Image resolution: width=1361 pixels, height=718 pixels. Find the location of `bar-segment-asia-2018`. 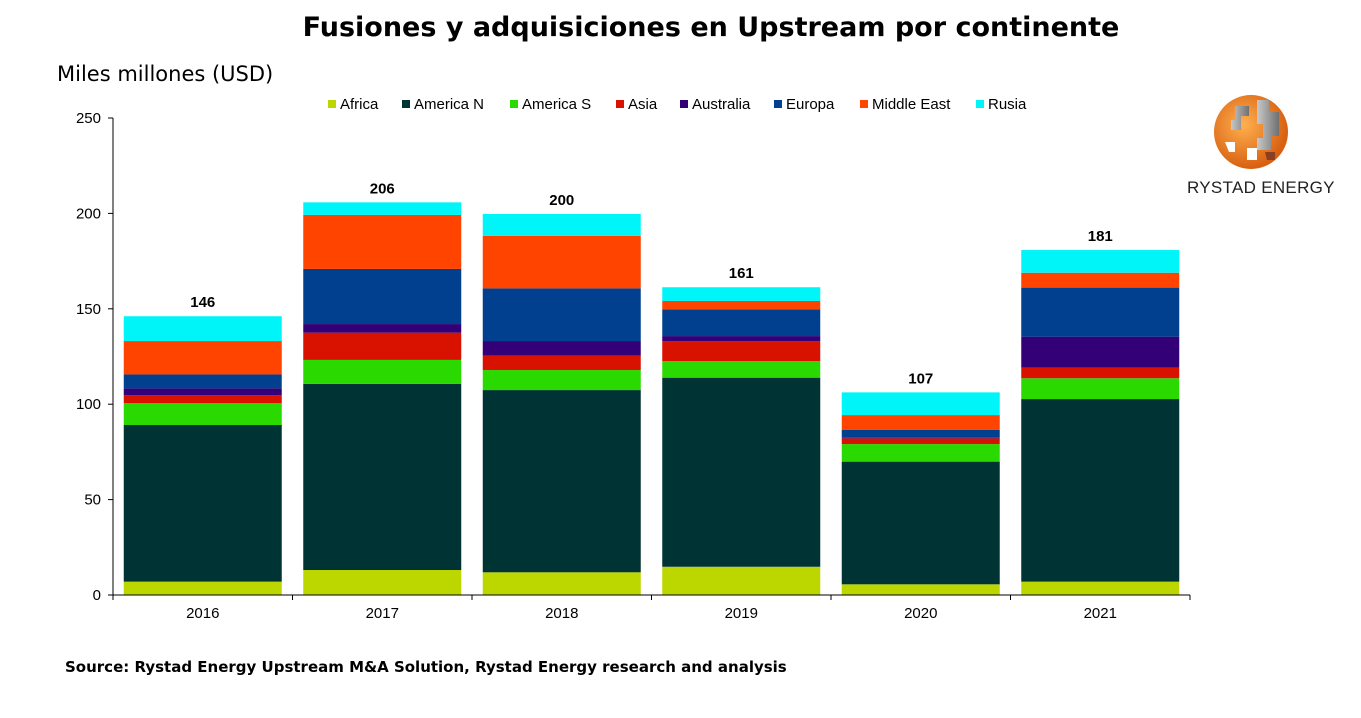

bar-segment-asia-2018 is located at coordinates (561, 363).